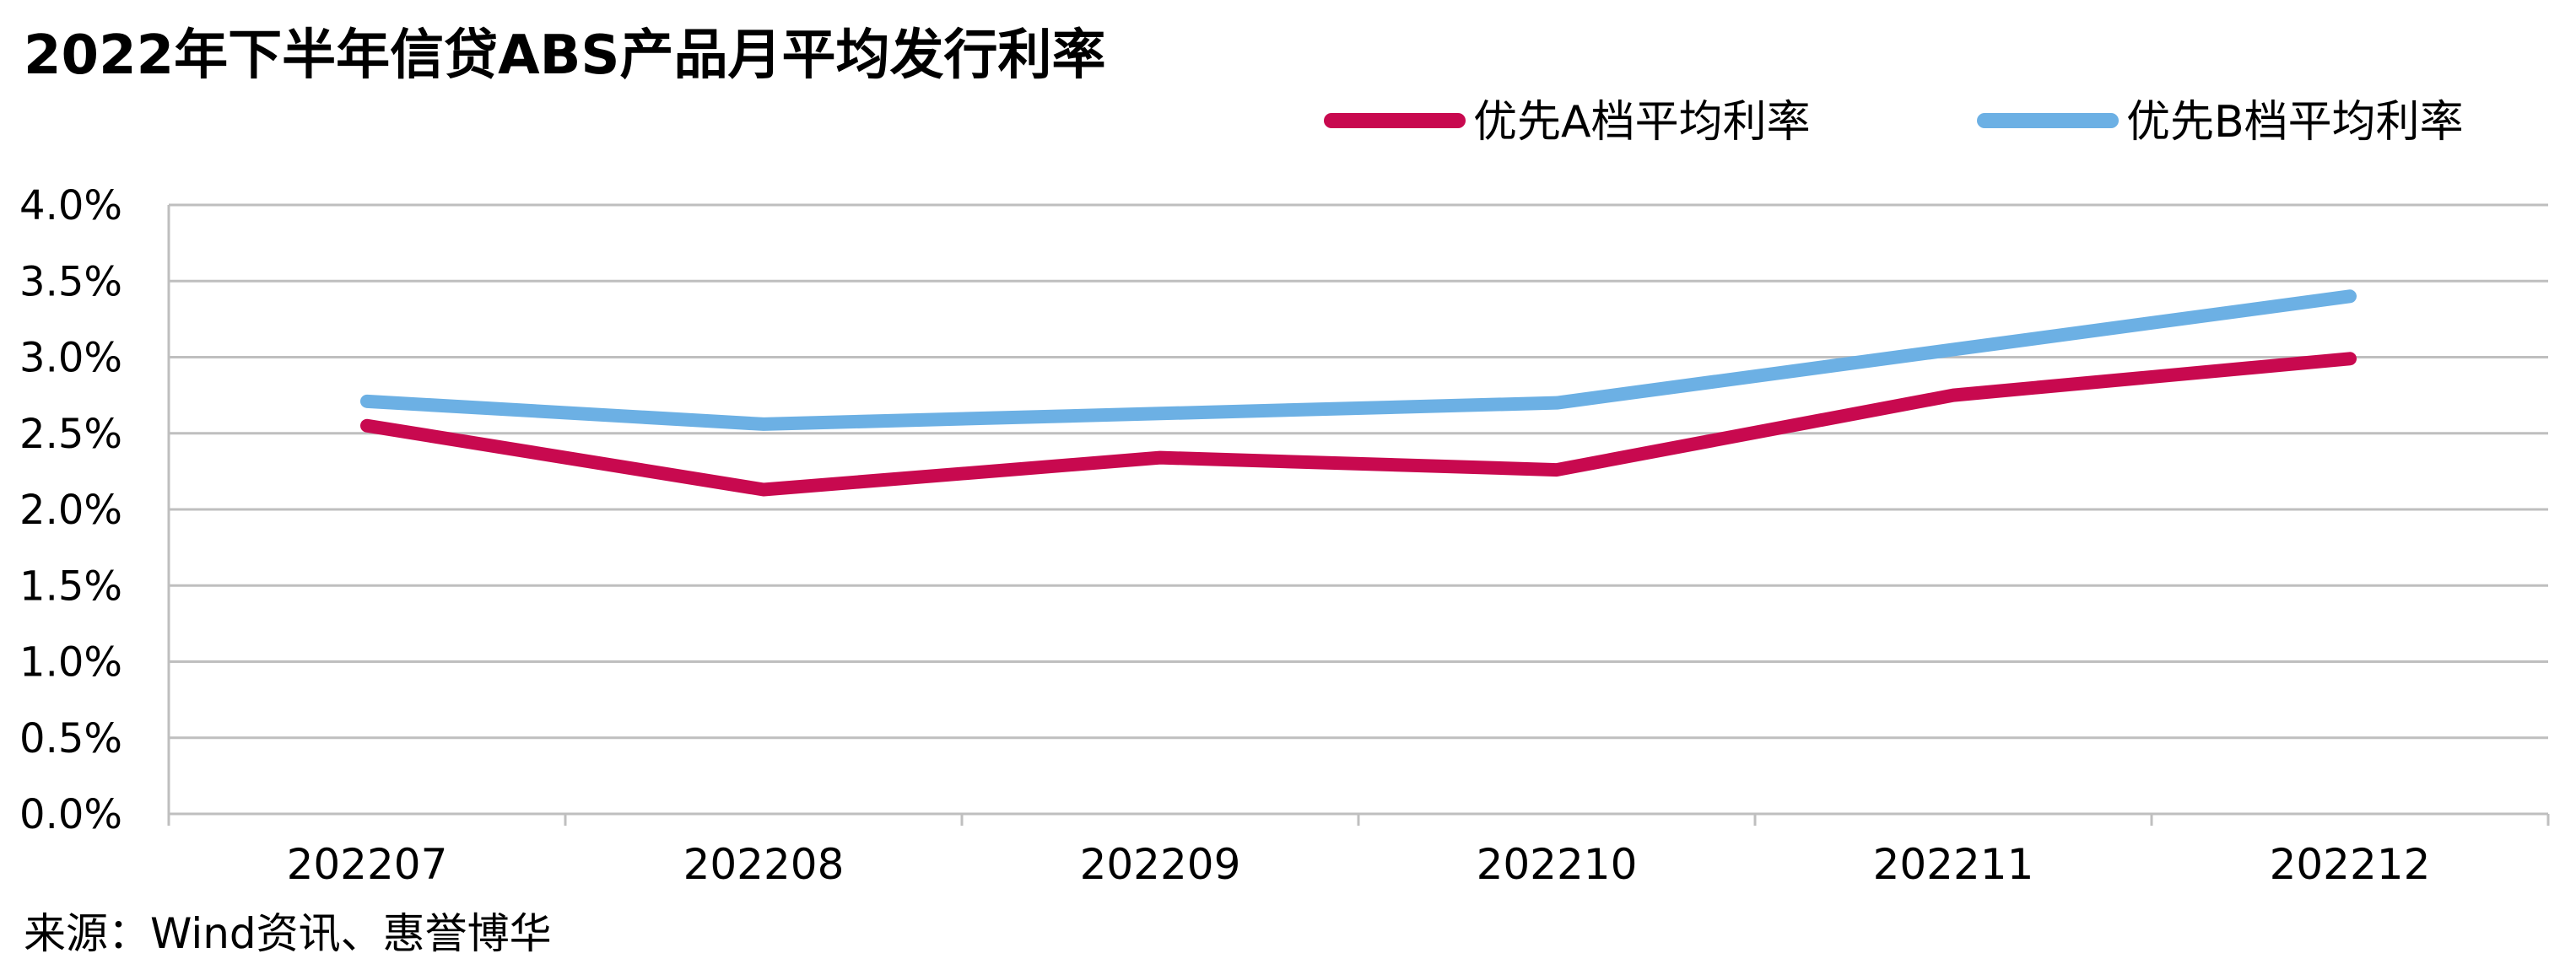 Image resolution: width=2576 pixels, height=964 pixels. What do you see at coordinates (2350, 864) in the screenshot?
I see `x-tick-label: 202212` at bounding box center [2350, 864].